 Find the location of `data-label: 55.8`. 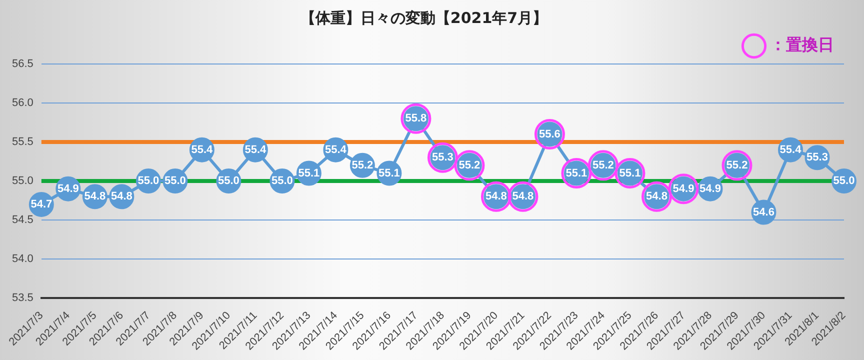

data-label: 55.8 is located at coordinates (416, 118).